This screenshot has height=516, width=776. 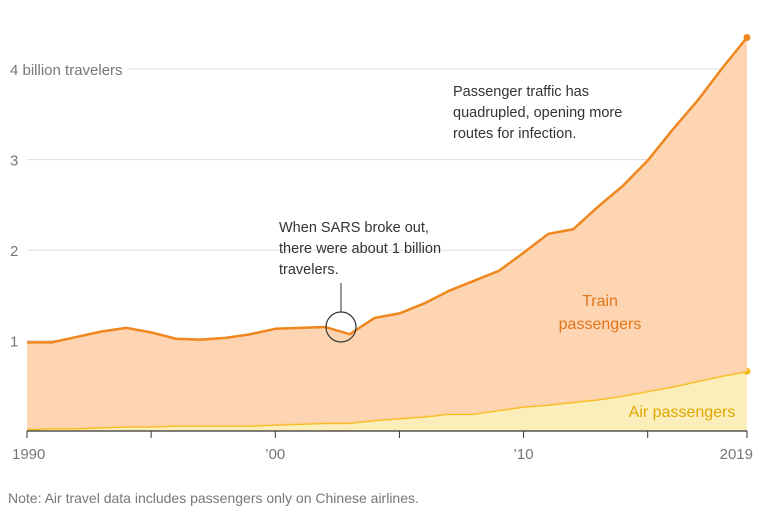 I want to click on y-tick-label: 3, so click(x=14, y=161).